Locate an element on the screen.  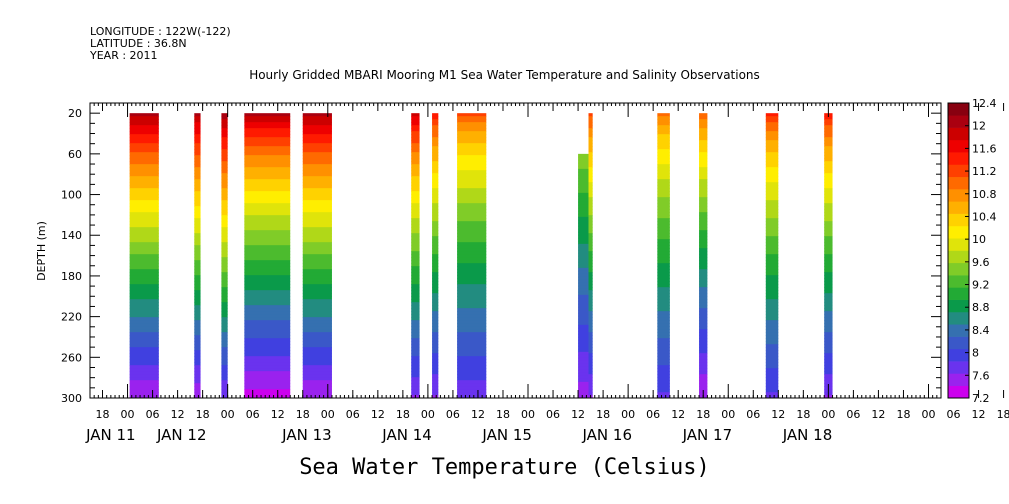
x-hour-tick-label: 06 is located at coordinates (954, 414).